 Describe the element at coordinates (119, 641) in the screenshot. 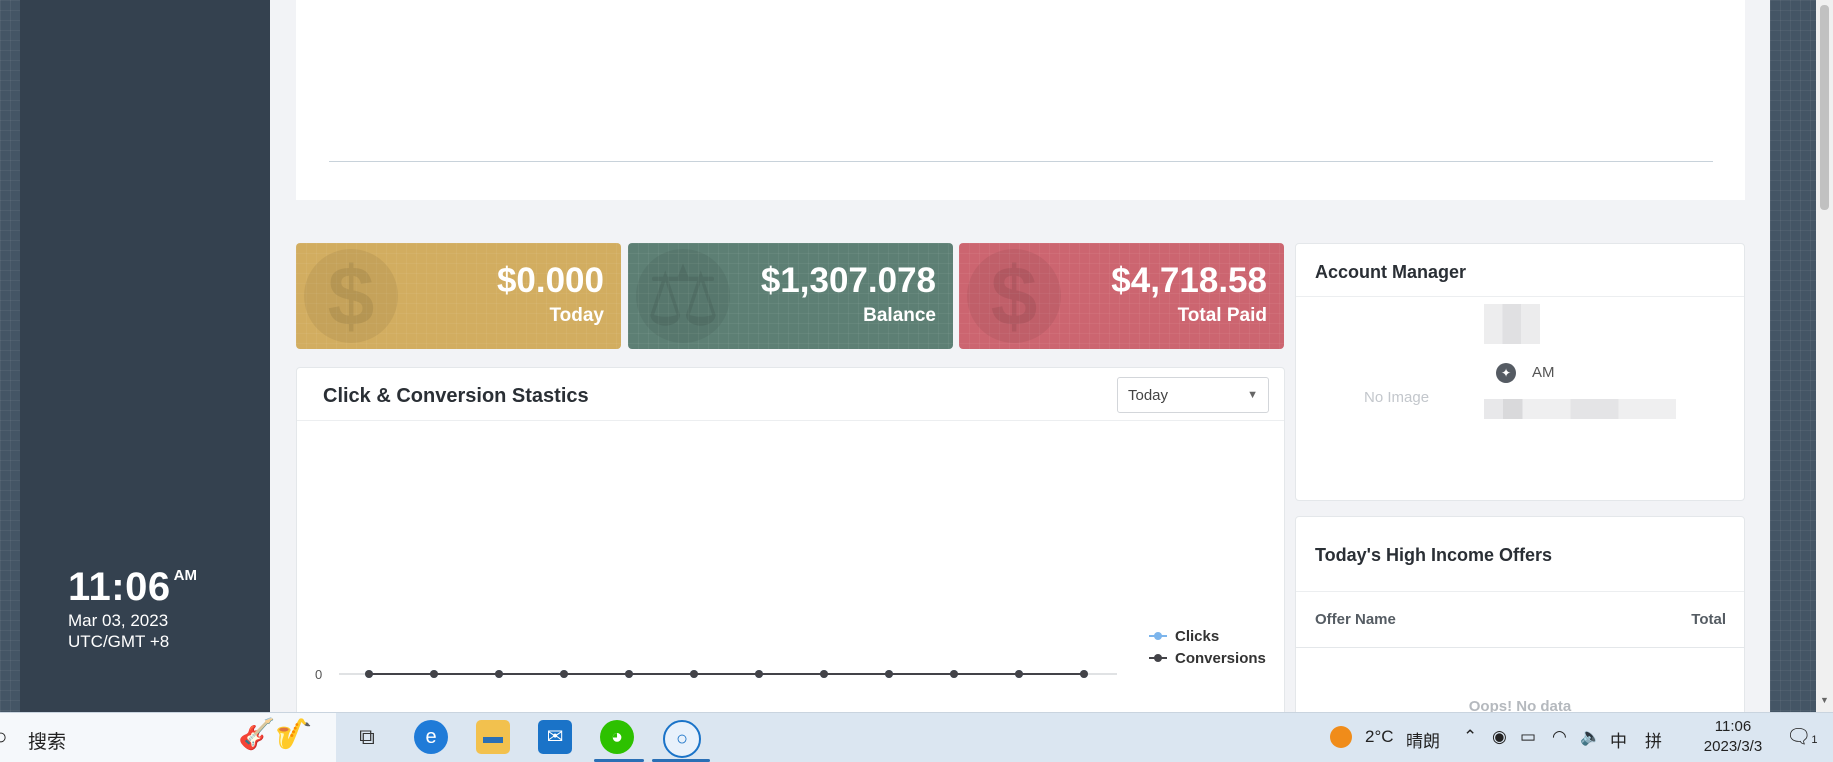

I see `clock-timezone: UTC/GMT +8` at that location.